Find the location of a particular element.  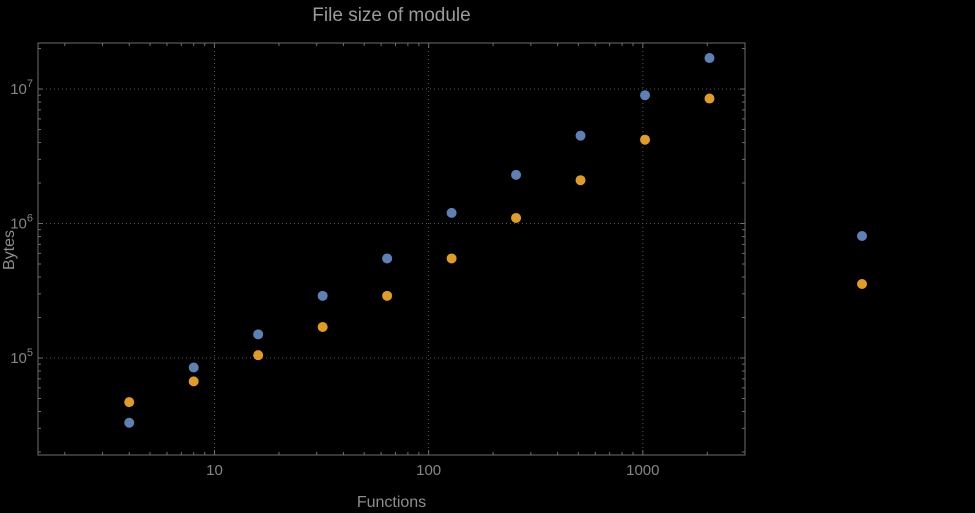

x-tick-label: 1000 is located at coordinates (642, 470).